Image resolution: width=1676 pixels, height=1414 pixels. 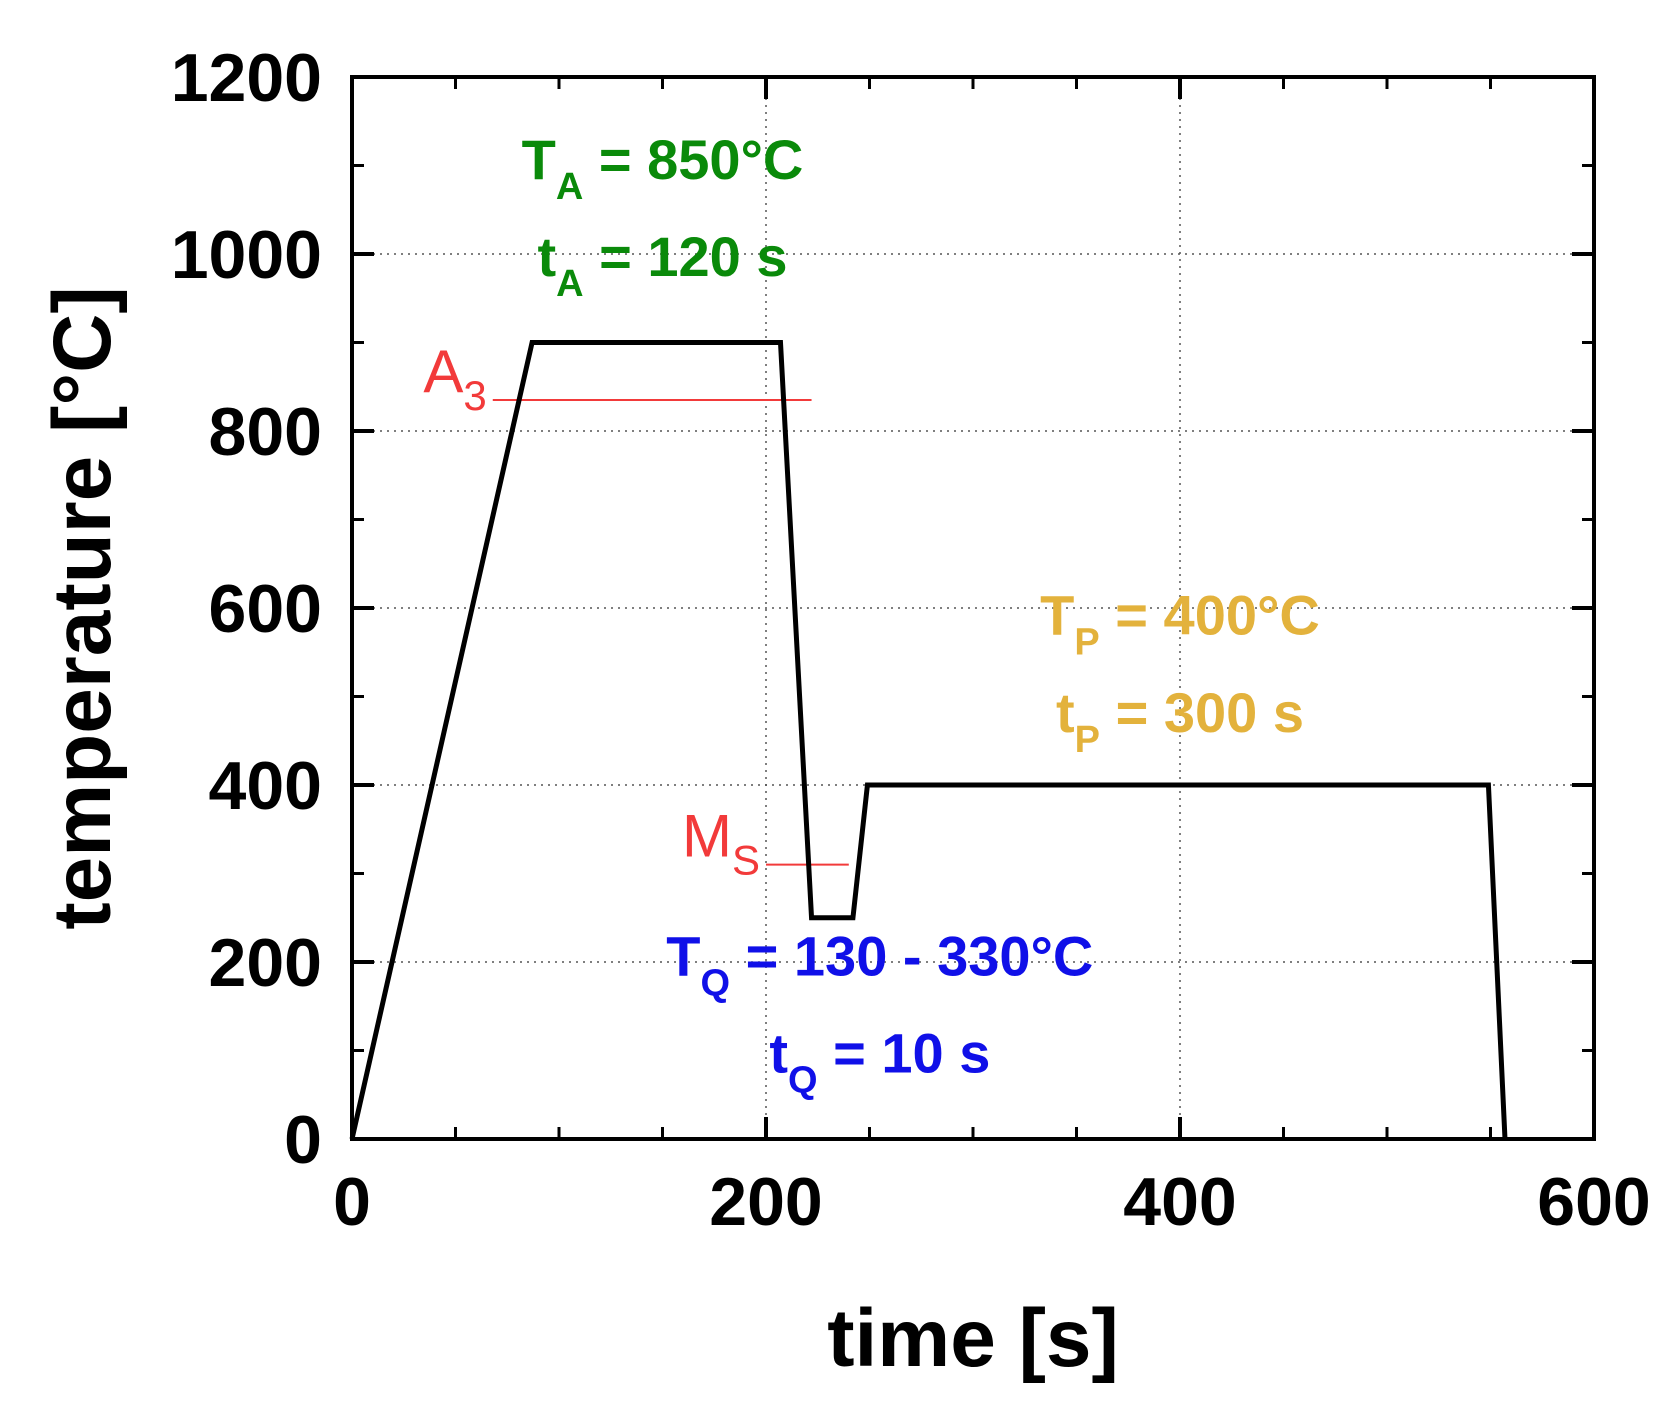 What do you see at coordinates (1180, 721) in the screenshot?
I see `annotation-partition-time: tP = 300 s` at bounding box center [1180, 721].